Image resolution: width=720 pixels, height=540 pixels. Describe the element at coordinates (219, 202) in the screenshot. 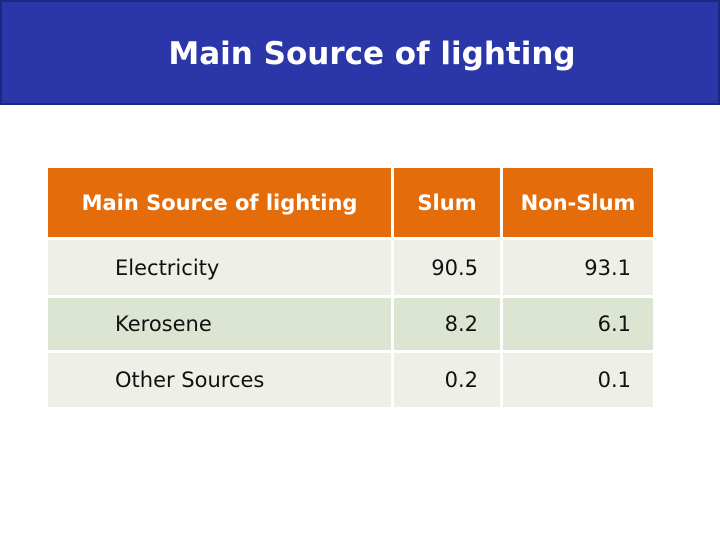

I see `column-header: Main Source of lighting` at that location.